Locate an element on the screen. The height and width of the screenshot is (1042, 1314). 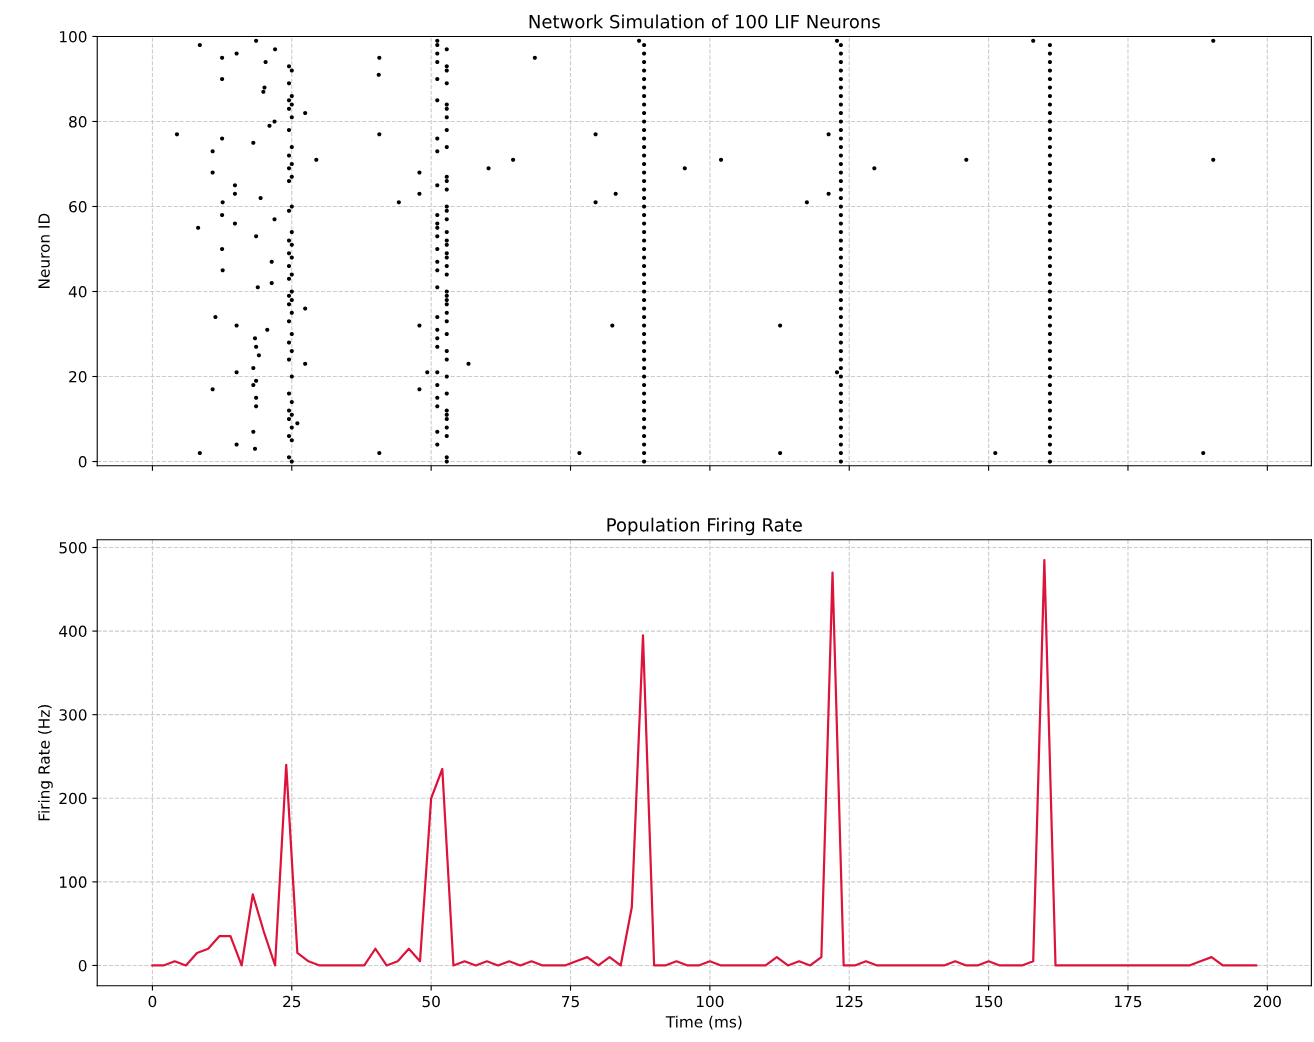
y-tick-label: 200 is located at coordinates (73, 798).